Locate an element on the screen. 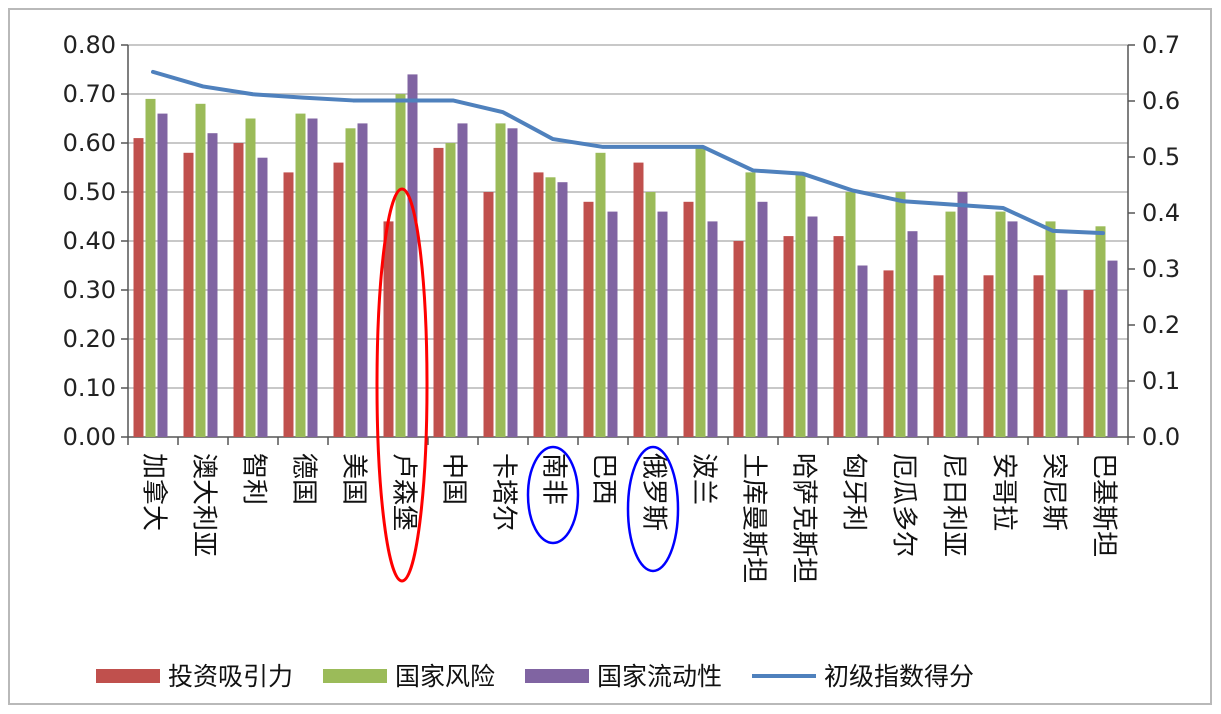 The height and width of the screenshot is (714, 1221). left-axis-tick-label: 0.70 is located at coordinates (89, 94).